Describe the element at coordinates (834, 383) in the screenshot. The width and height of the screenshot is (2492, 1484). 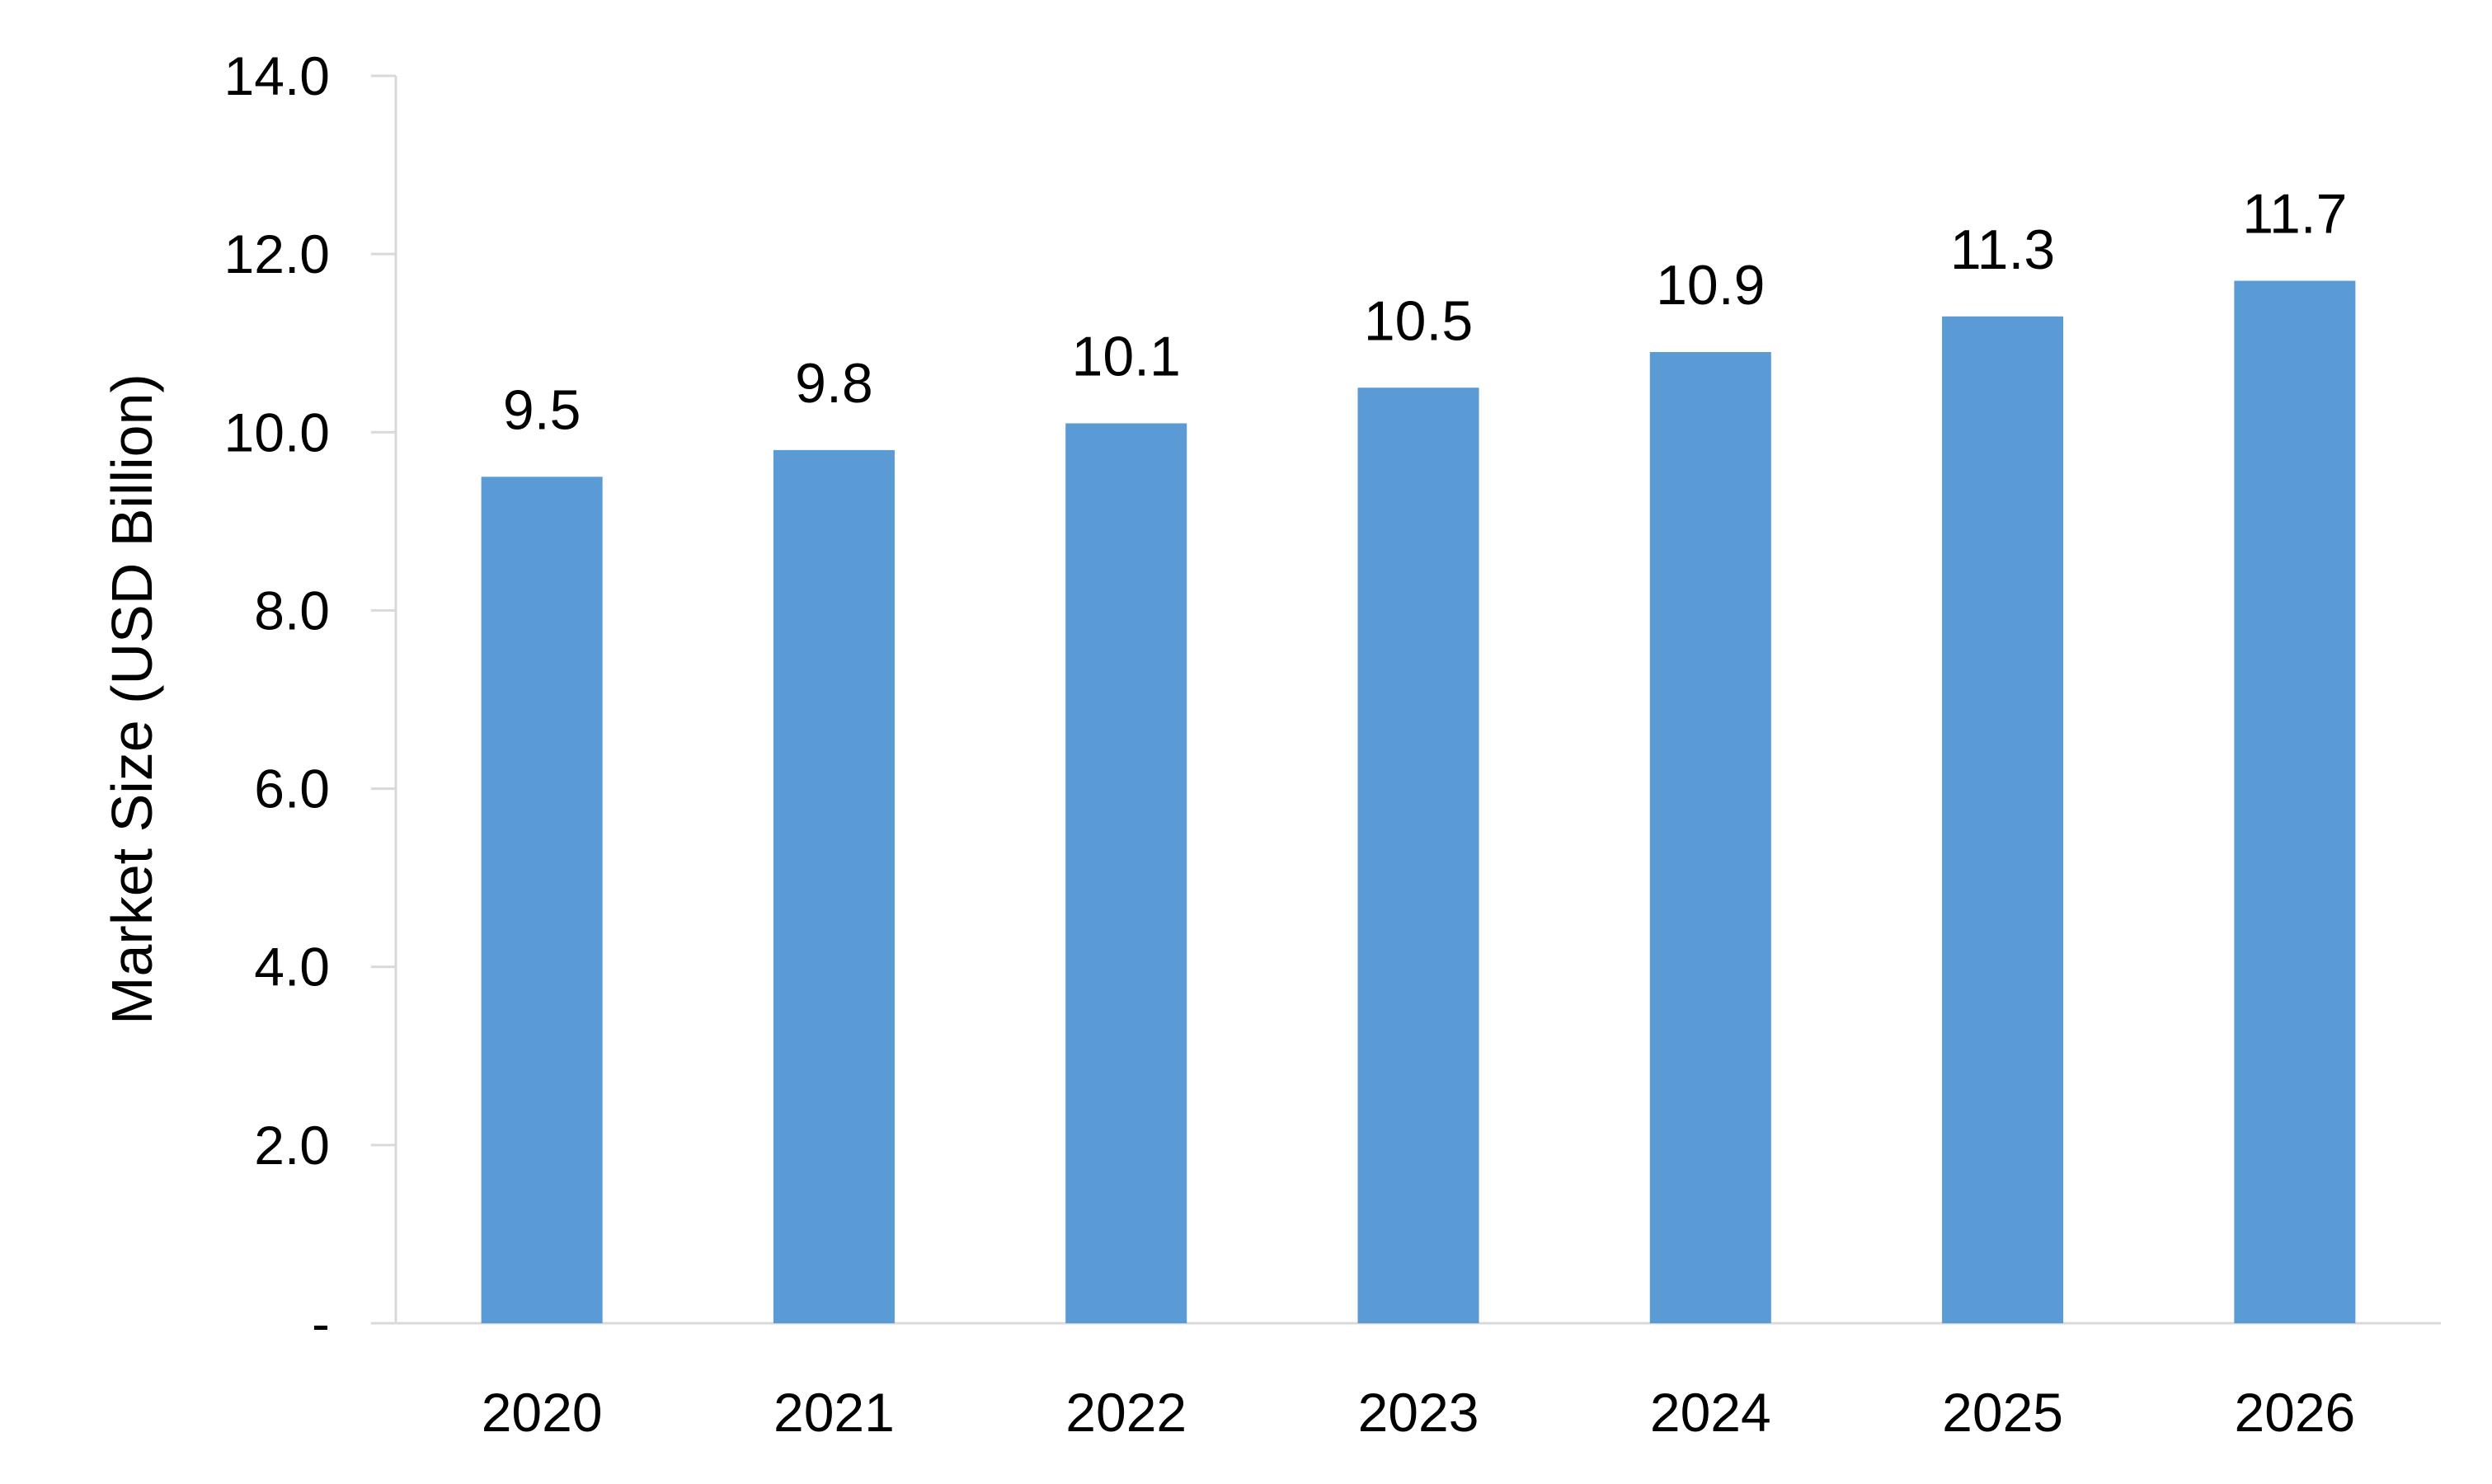
I see `data-label-2021: 9.8` at that location.